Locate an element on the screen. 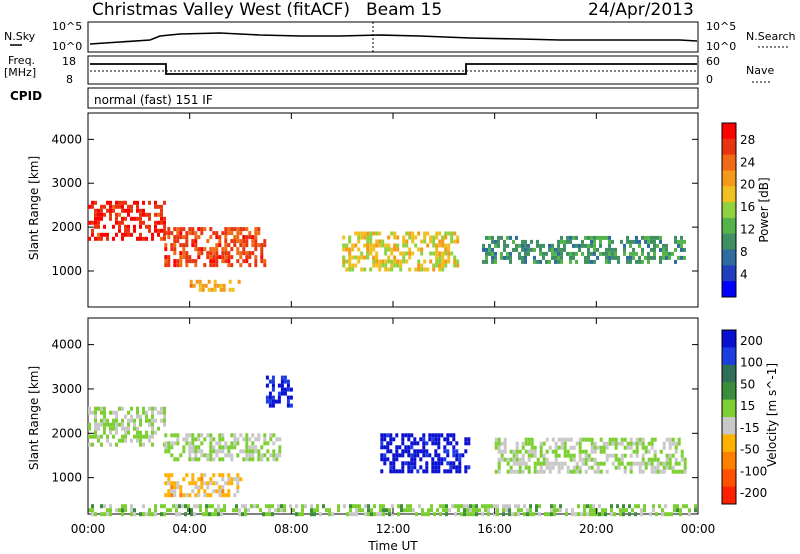 This screenshot has height=554, width=800. velocity-colorbar-segment is located at coordinates (729, 356).